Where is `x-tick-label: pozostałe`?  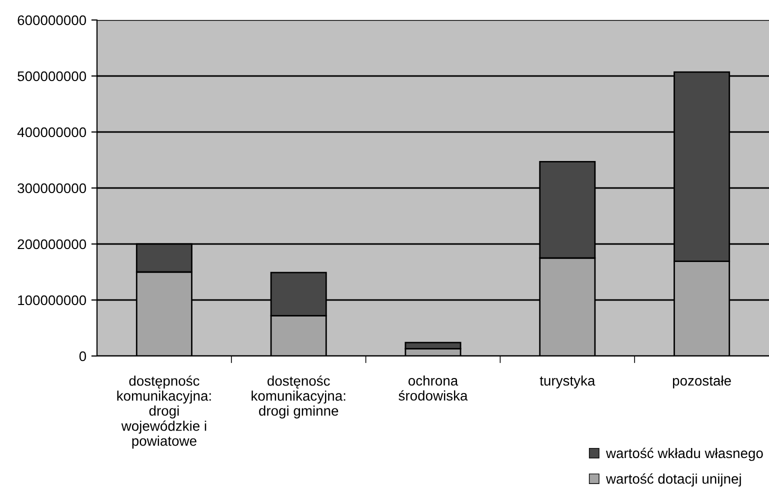
x-tick-label: pozostałe is located at coordinates (701, 381).